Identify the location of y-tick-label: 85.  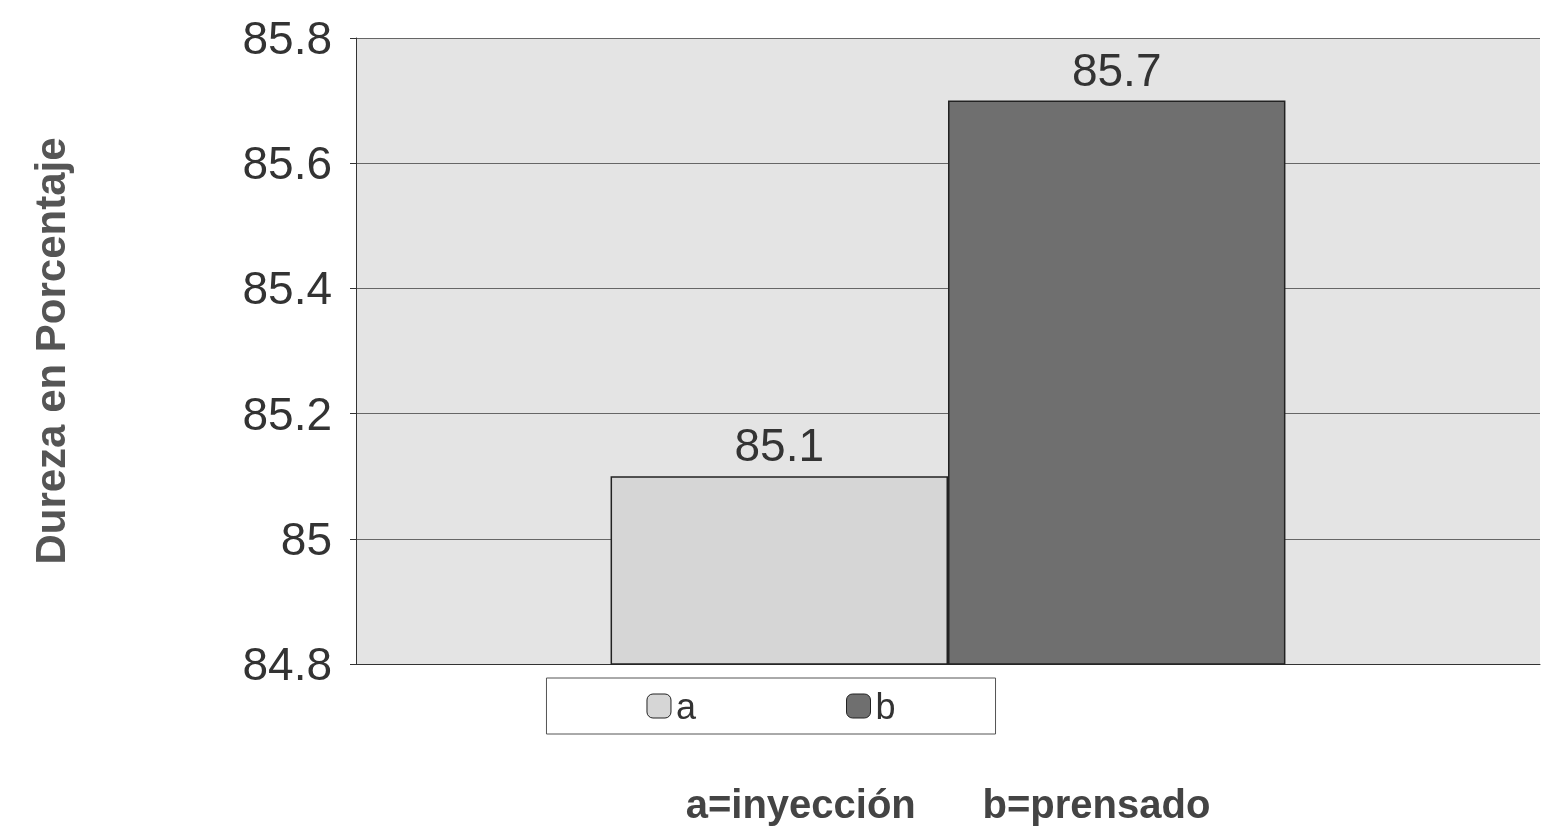
(306, 538).